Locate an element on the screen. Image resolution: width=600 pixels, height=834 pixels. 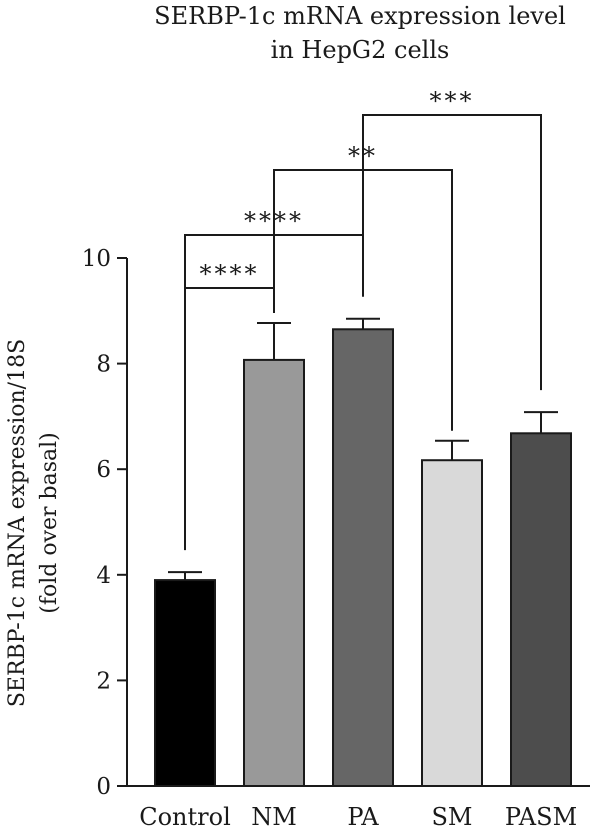
x-tick-label-pasm: PASM is located at coordinates (541, 817).